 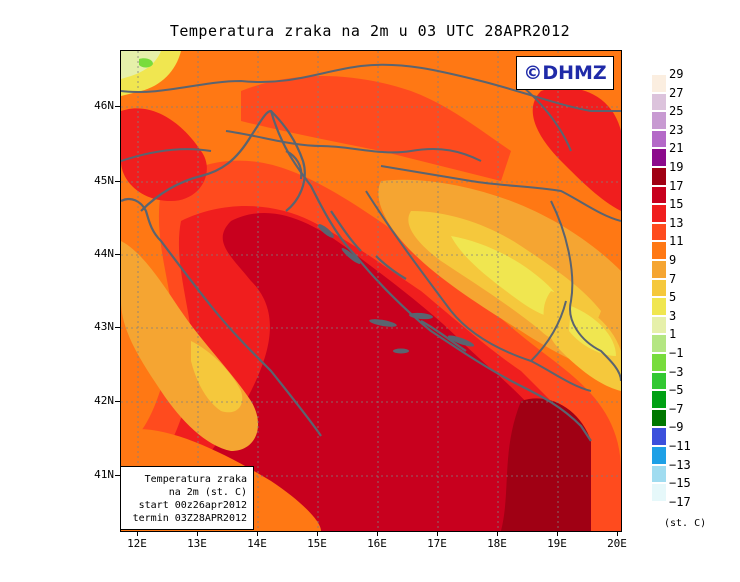 What do you see at coordinates (676, 74) in the screenshot?
I see `legend-level-label: 29` at bounding box center [676, 74].